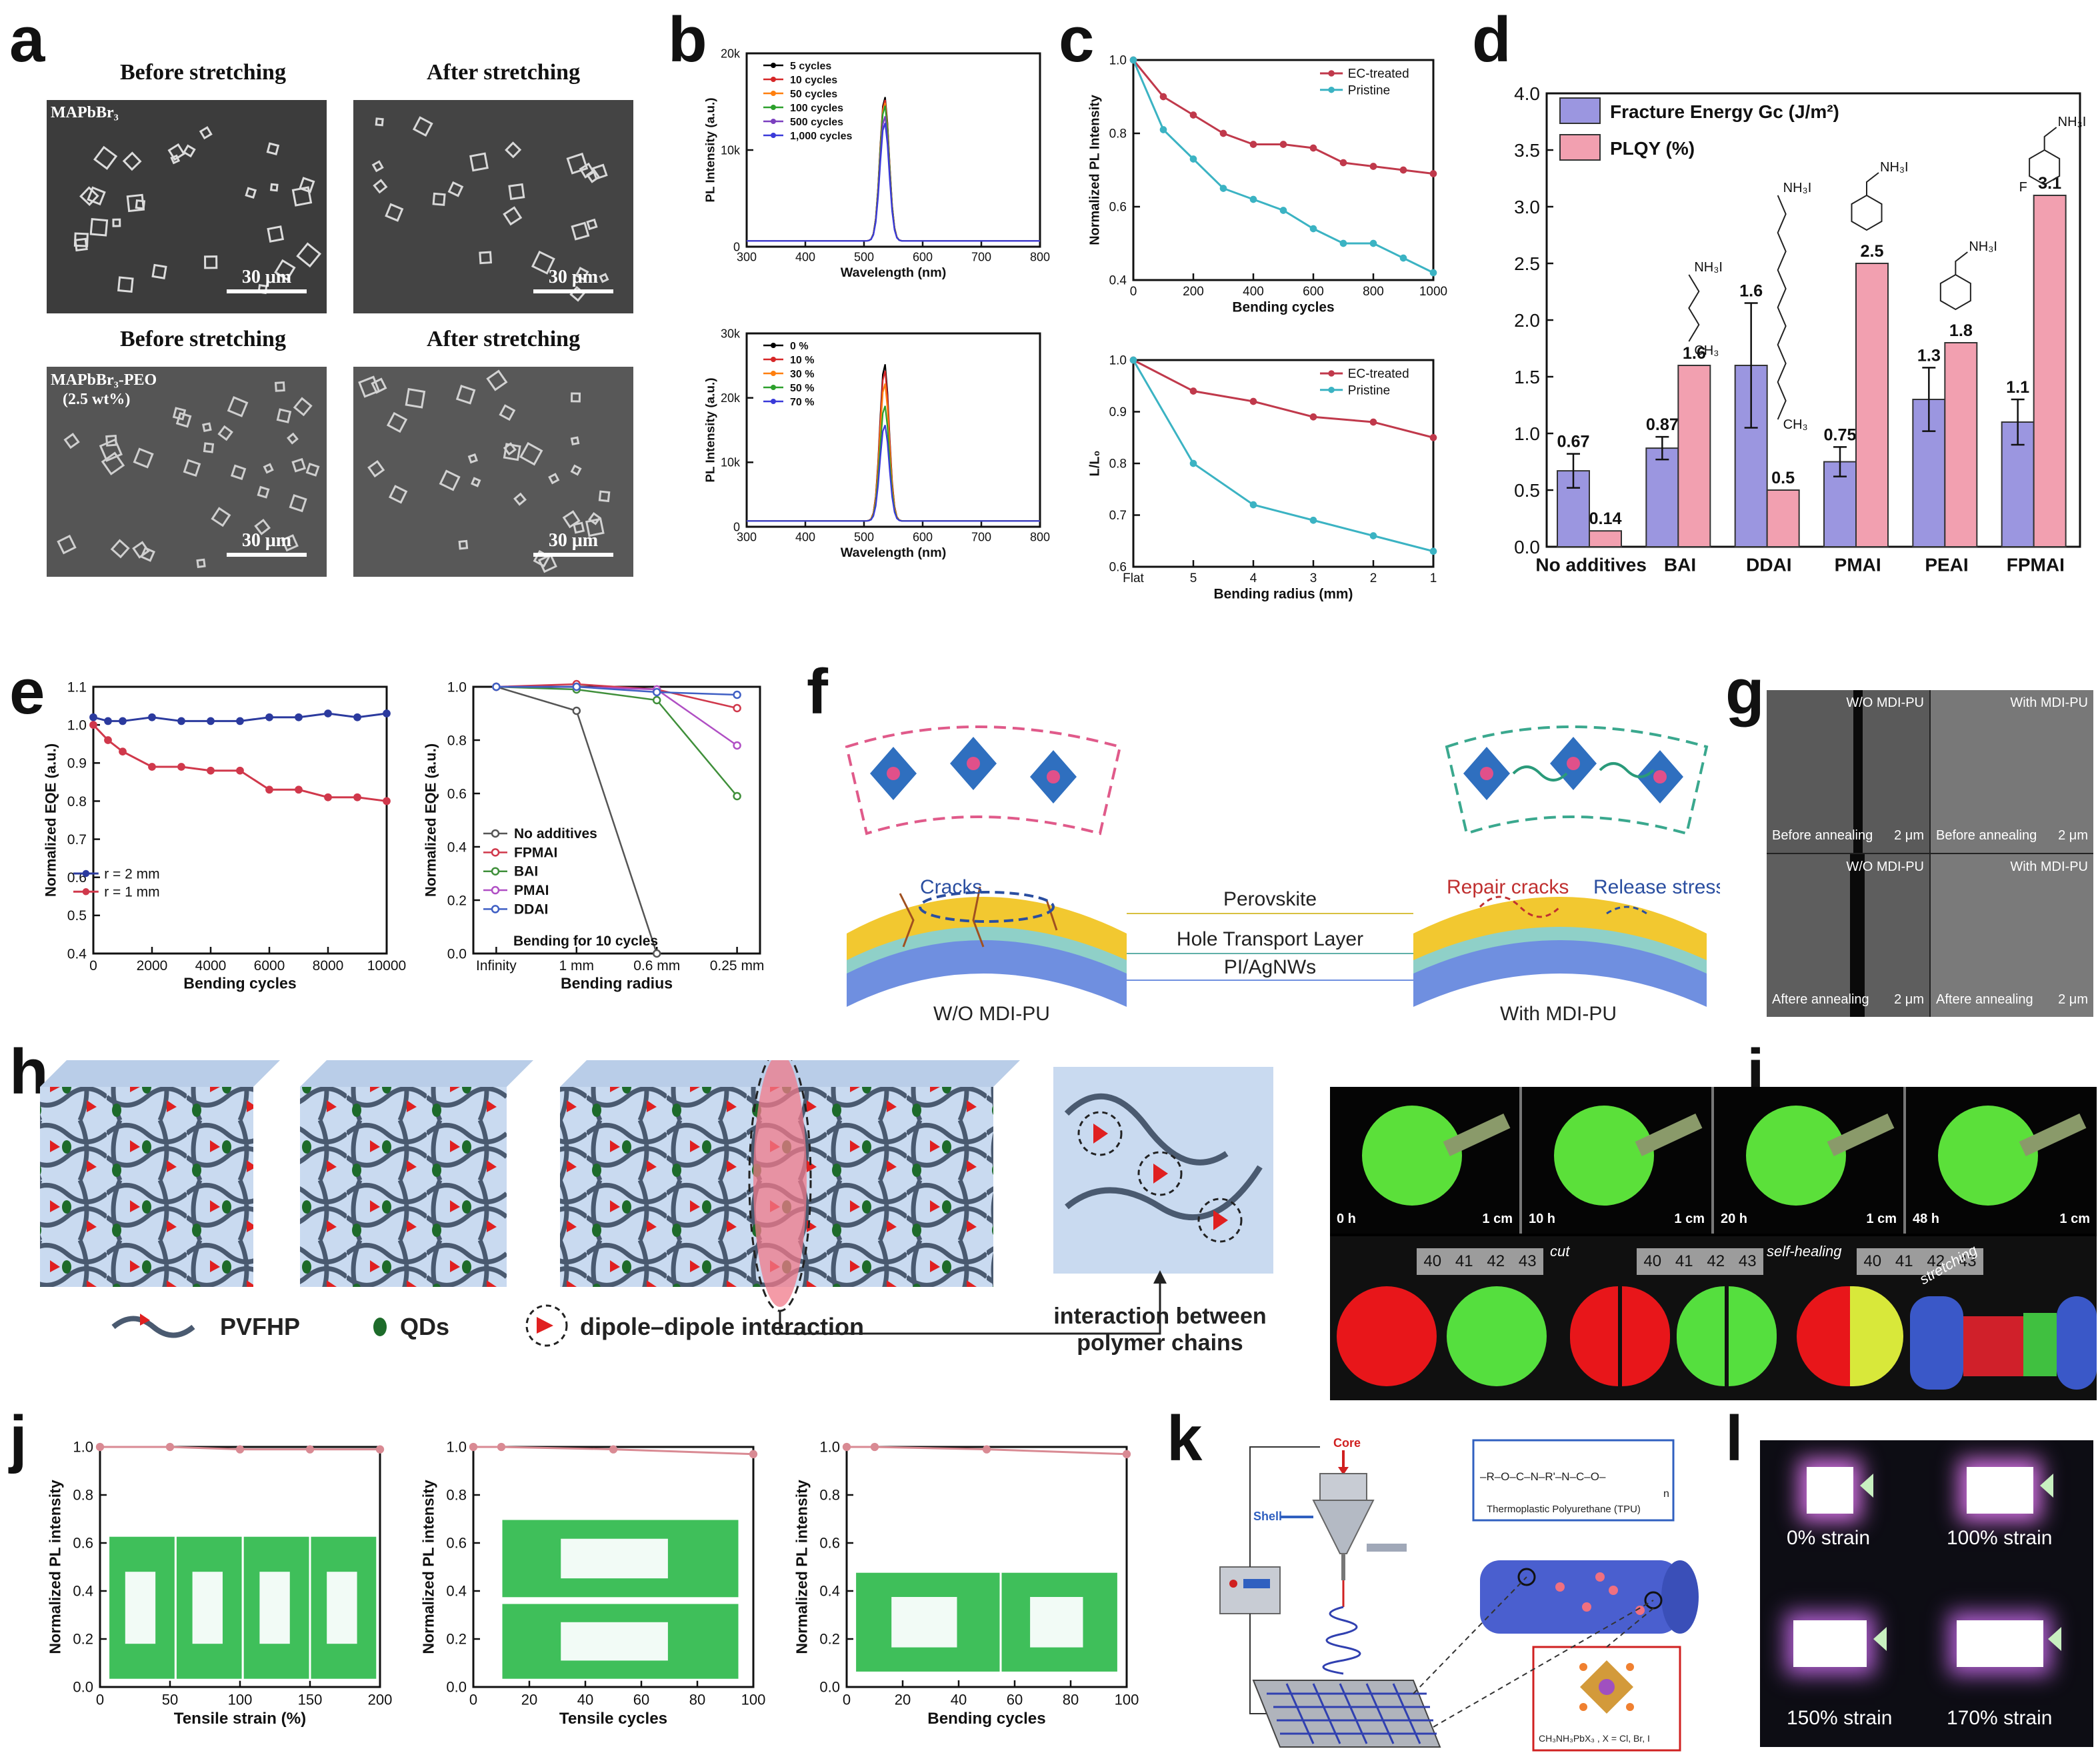  Describe the element at coordinates (747, 257) in the screenshot. I see `x-tick-label: 300` at that location.